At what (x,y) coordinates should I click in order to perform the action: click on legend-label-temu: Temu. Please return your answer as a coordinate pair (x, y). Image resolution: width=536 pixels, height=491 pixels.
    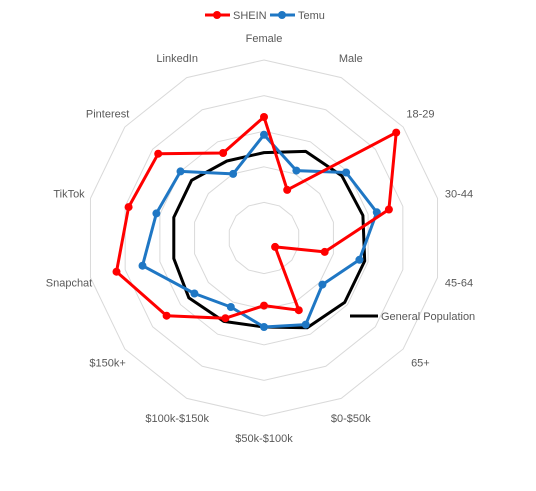
    Looking at the image, I should click on (311, 16).